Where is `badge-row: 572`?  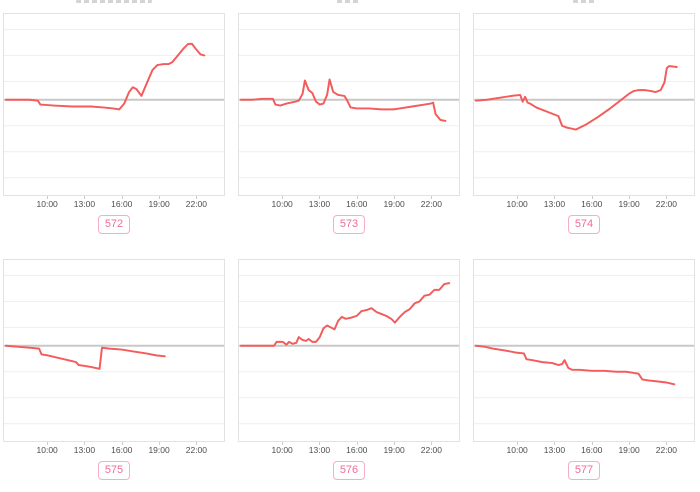
badge-row: 572 is located at coordinates (114, 227).